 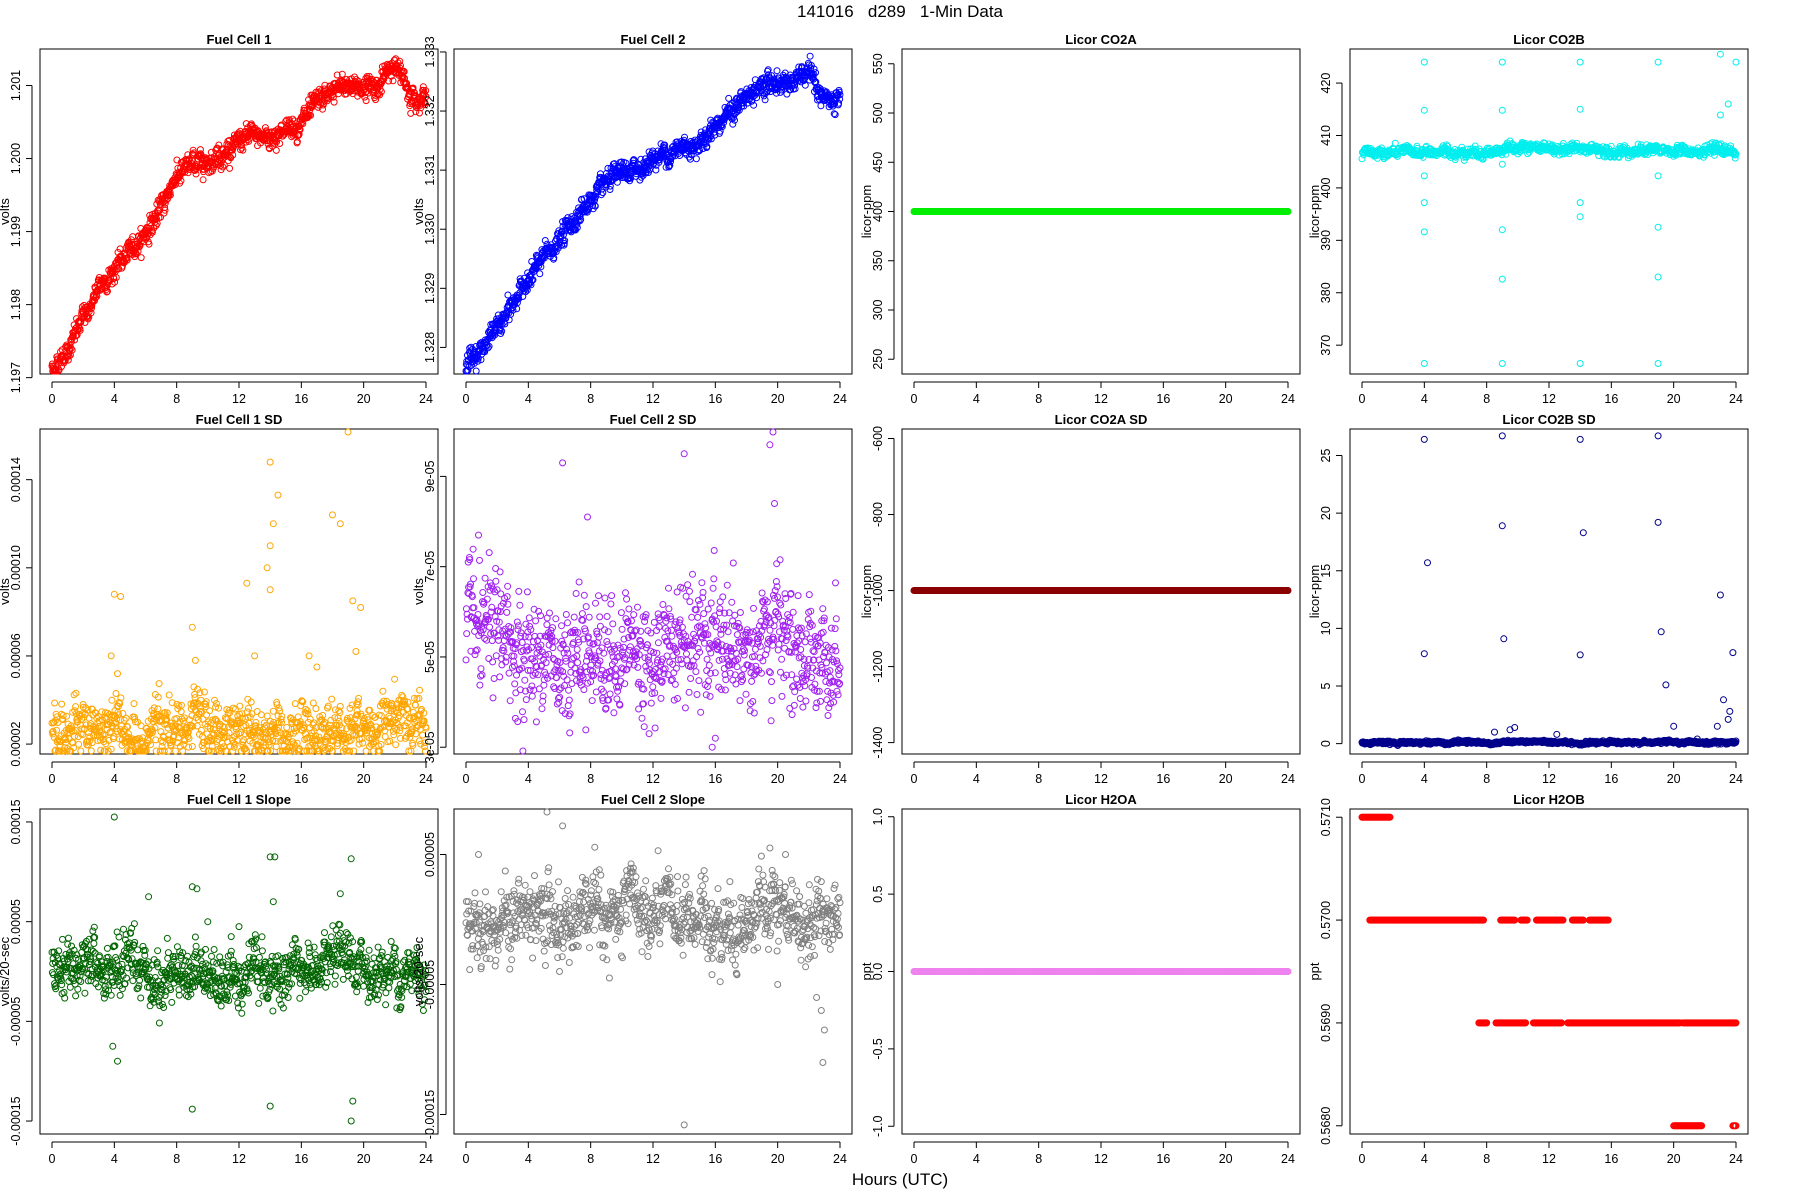 I want to click on panel-title: Licor CO2B, so click(x=1549, y=39).